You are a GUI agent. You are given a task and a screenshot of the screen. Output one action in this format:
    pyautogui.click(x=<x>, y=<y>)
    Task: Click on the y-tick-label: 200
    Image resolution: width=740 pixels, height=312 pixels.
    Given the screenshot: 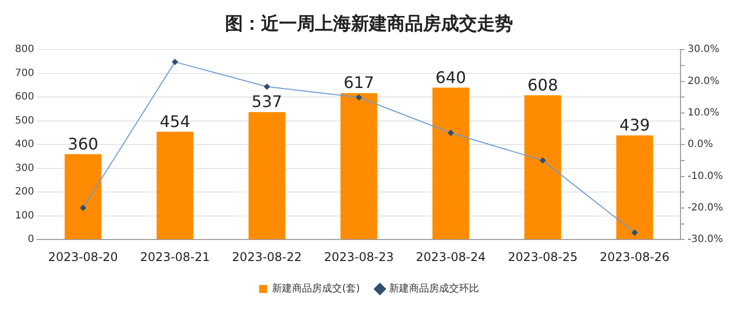 What is the action you would take?
    pyautogui.click(x=24, y=192)
    